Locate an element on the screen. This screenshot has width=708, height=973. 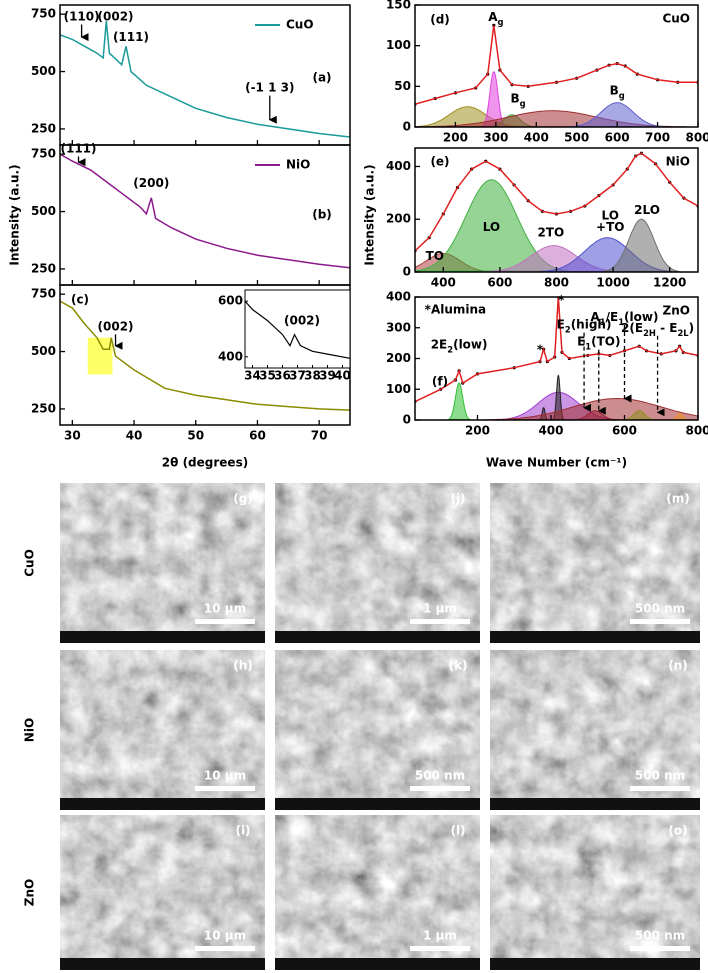
annotation-part: (-1 1 3) is located at coordinates (269, 87).